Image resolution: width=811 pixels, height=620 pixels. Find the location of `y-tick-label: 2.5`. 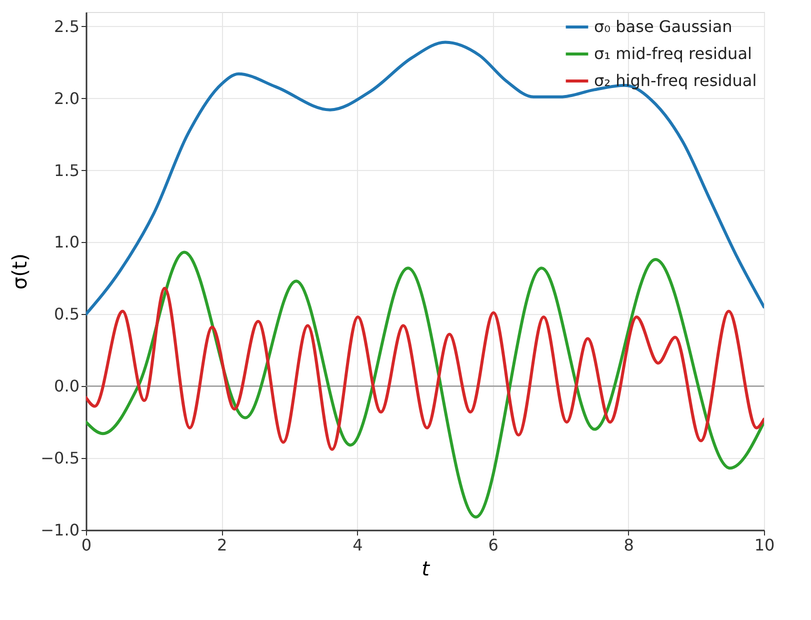

y-tick-label: 2.5 is located at coordinates (67, 26).